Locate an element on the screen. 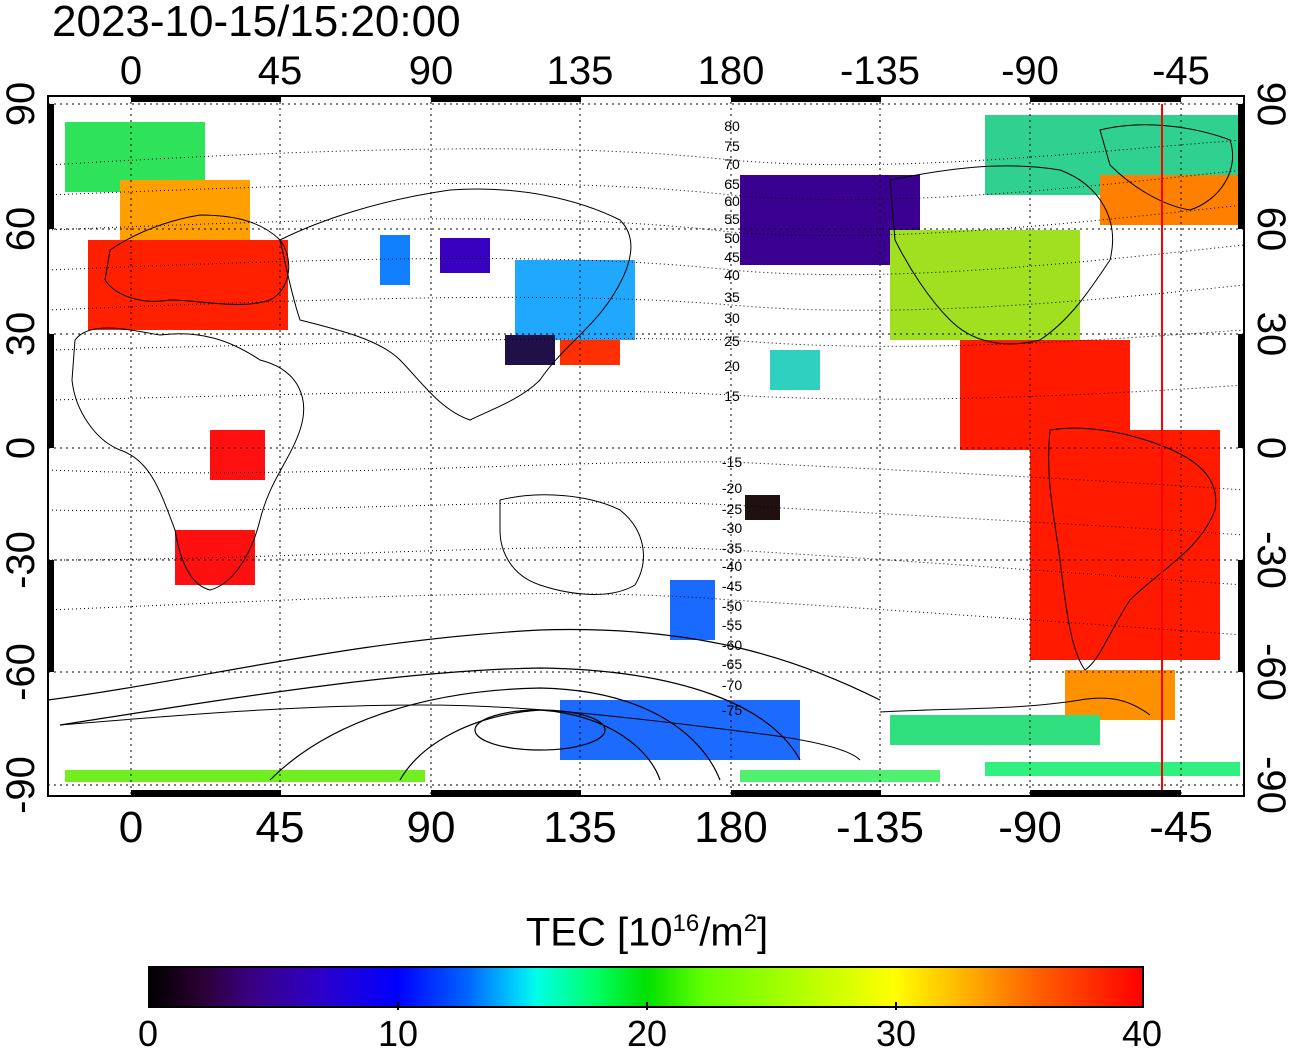  top-axis-label: -135 is located at coordinates (880, 71).